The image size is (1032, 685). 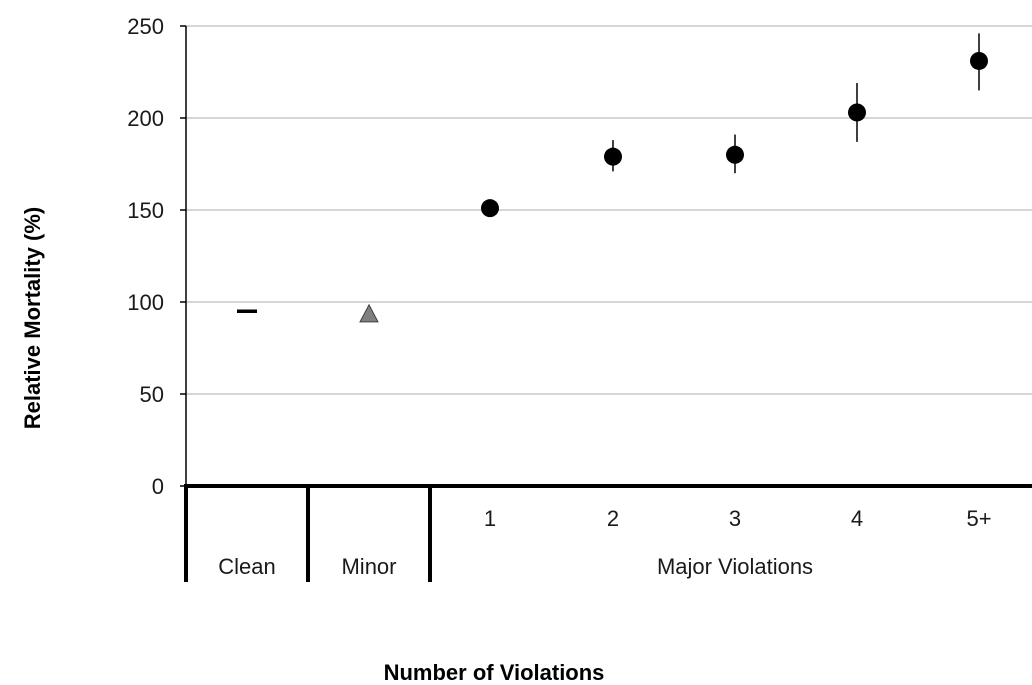 What do you see at coordinates (152, 394) in the screenshot?
I see `y-tick-label: 50` at bounding box center [152, 394].